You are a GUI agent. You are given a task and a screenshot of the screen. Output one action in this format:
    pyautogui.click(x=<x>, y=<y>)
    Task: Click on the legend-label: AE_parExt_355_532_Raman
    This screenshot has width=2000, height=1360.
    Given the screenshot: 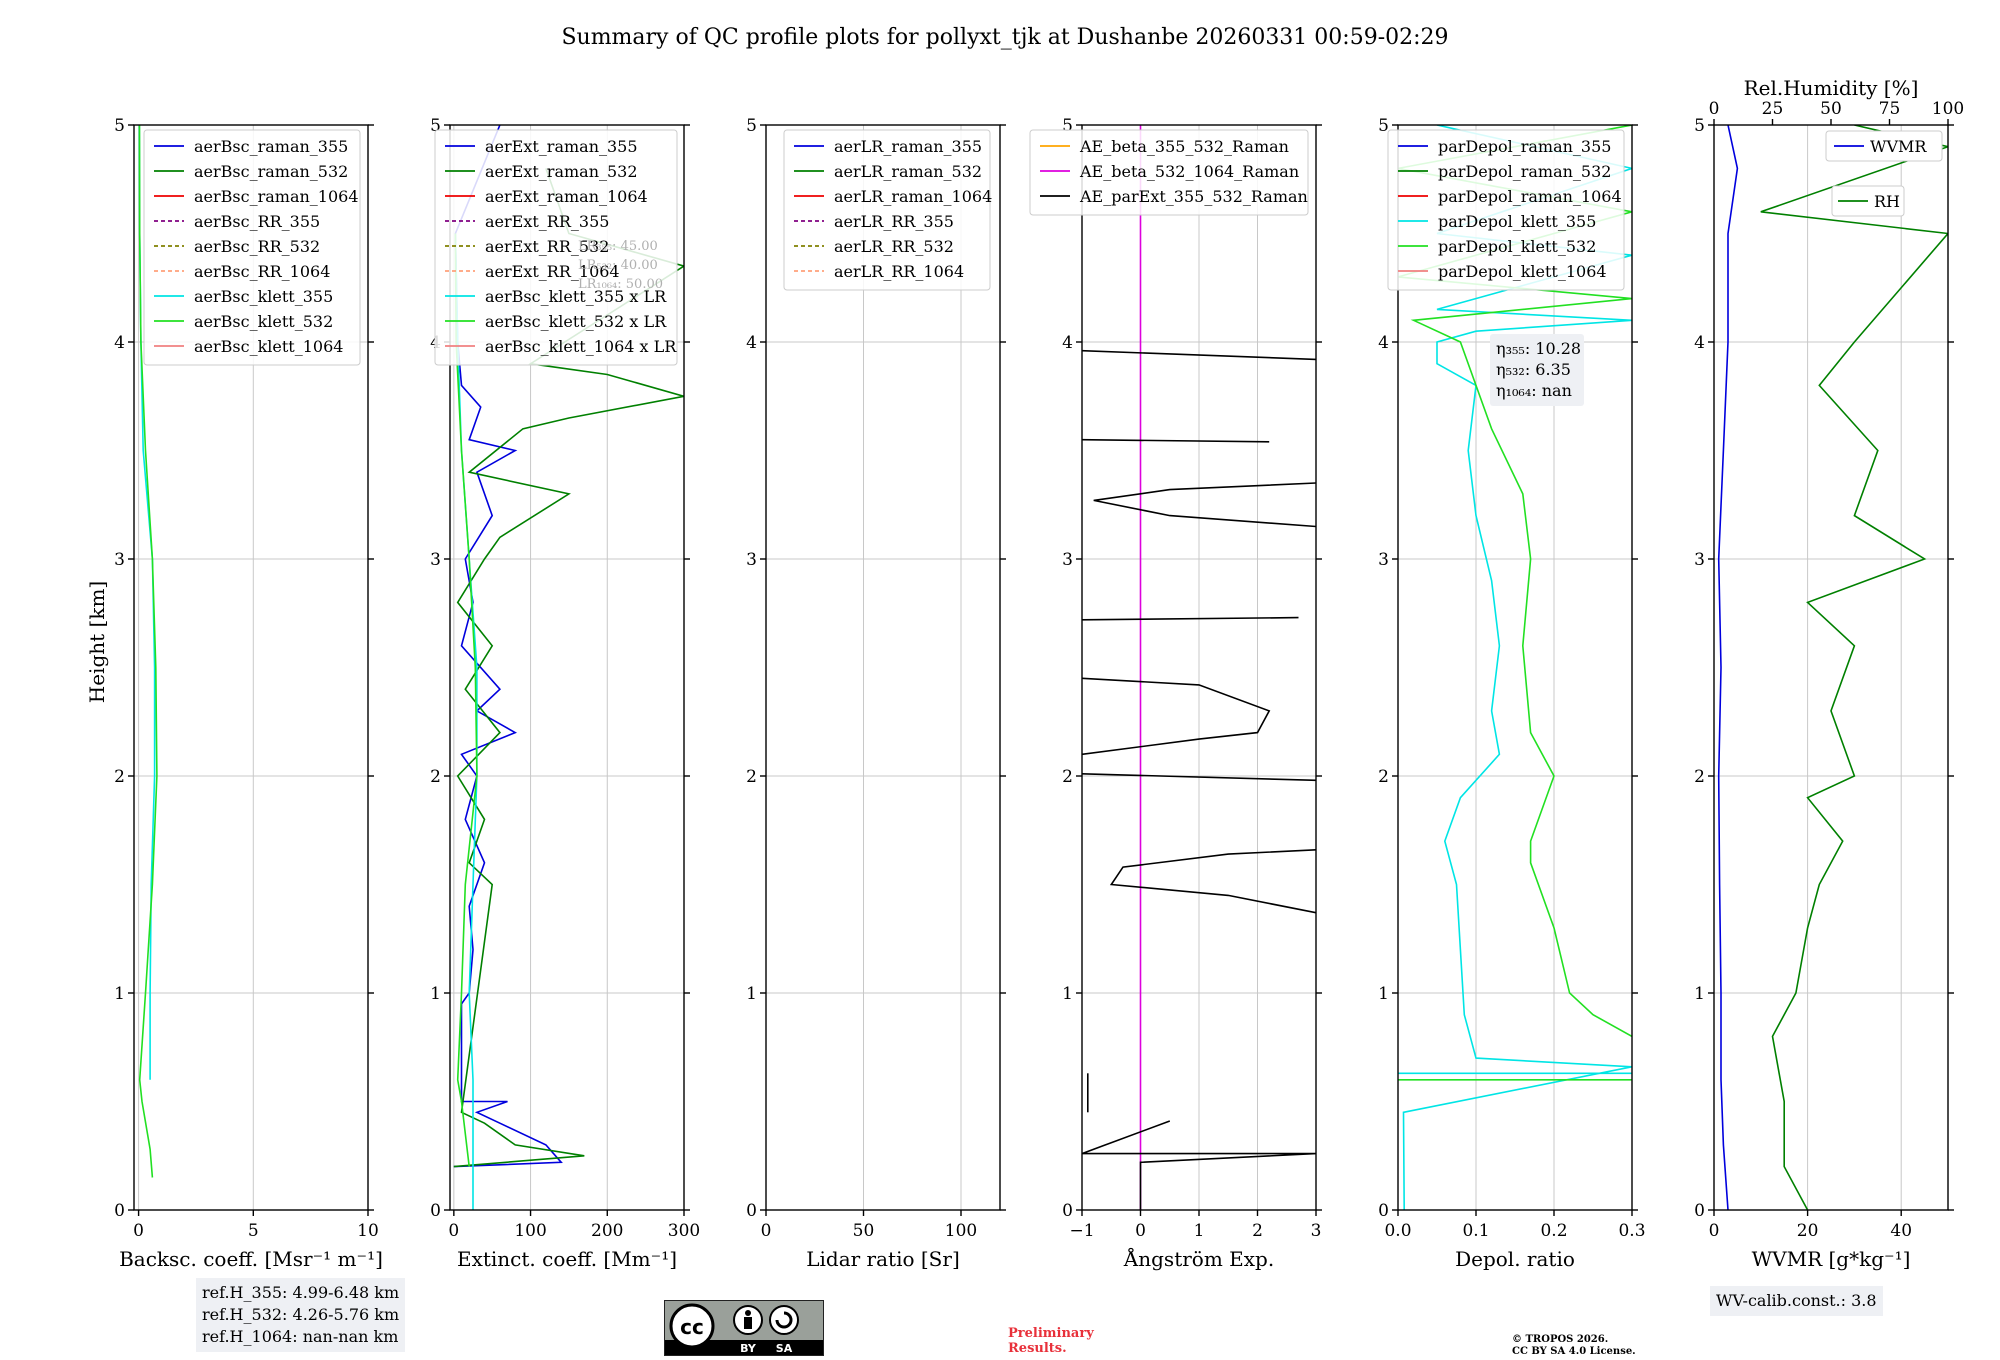 What is the action you would take?
    pyautogui.click(x=1193, y=196)
    